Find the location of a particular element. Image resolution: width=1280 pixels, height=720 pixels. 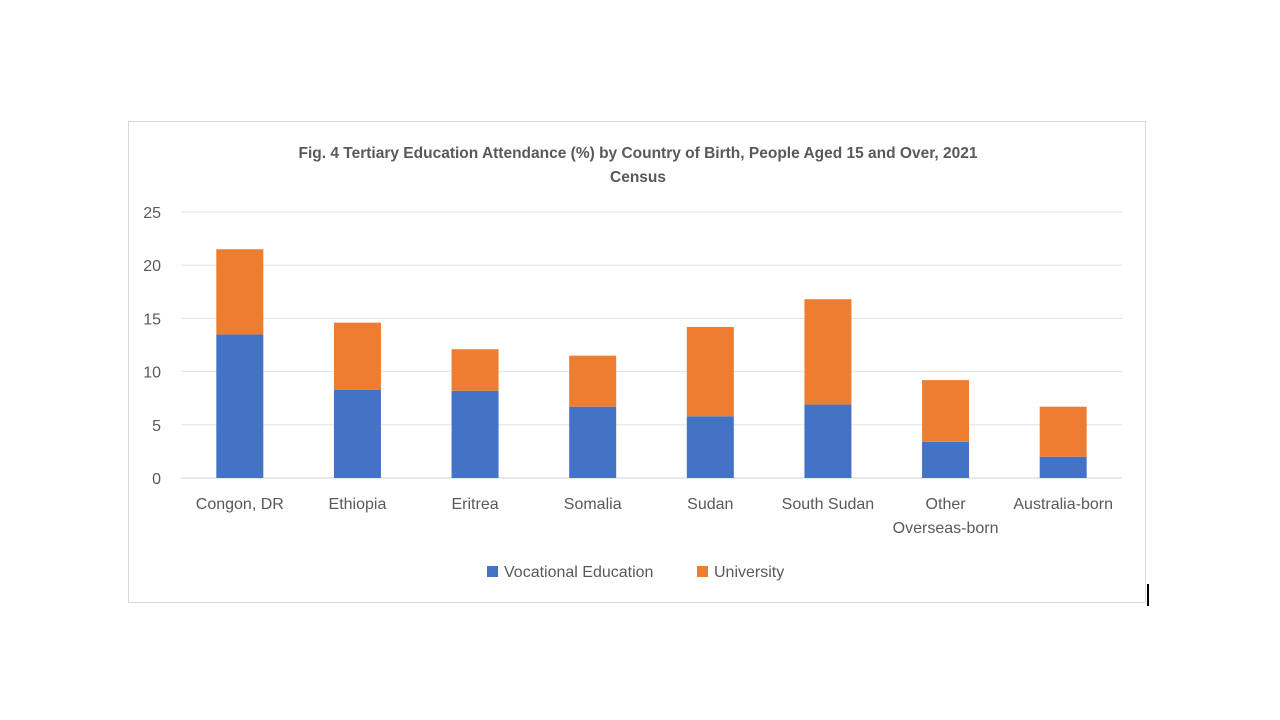

legend-swatch-university is located at coordinates (702, 571).